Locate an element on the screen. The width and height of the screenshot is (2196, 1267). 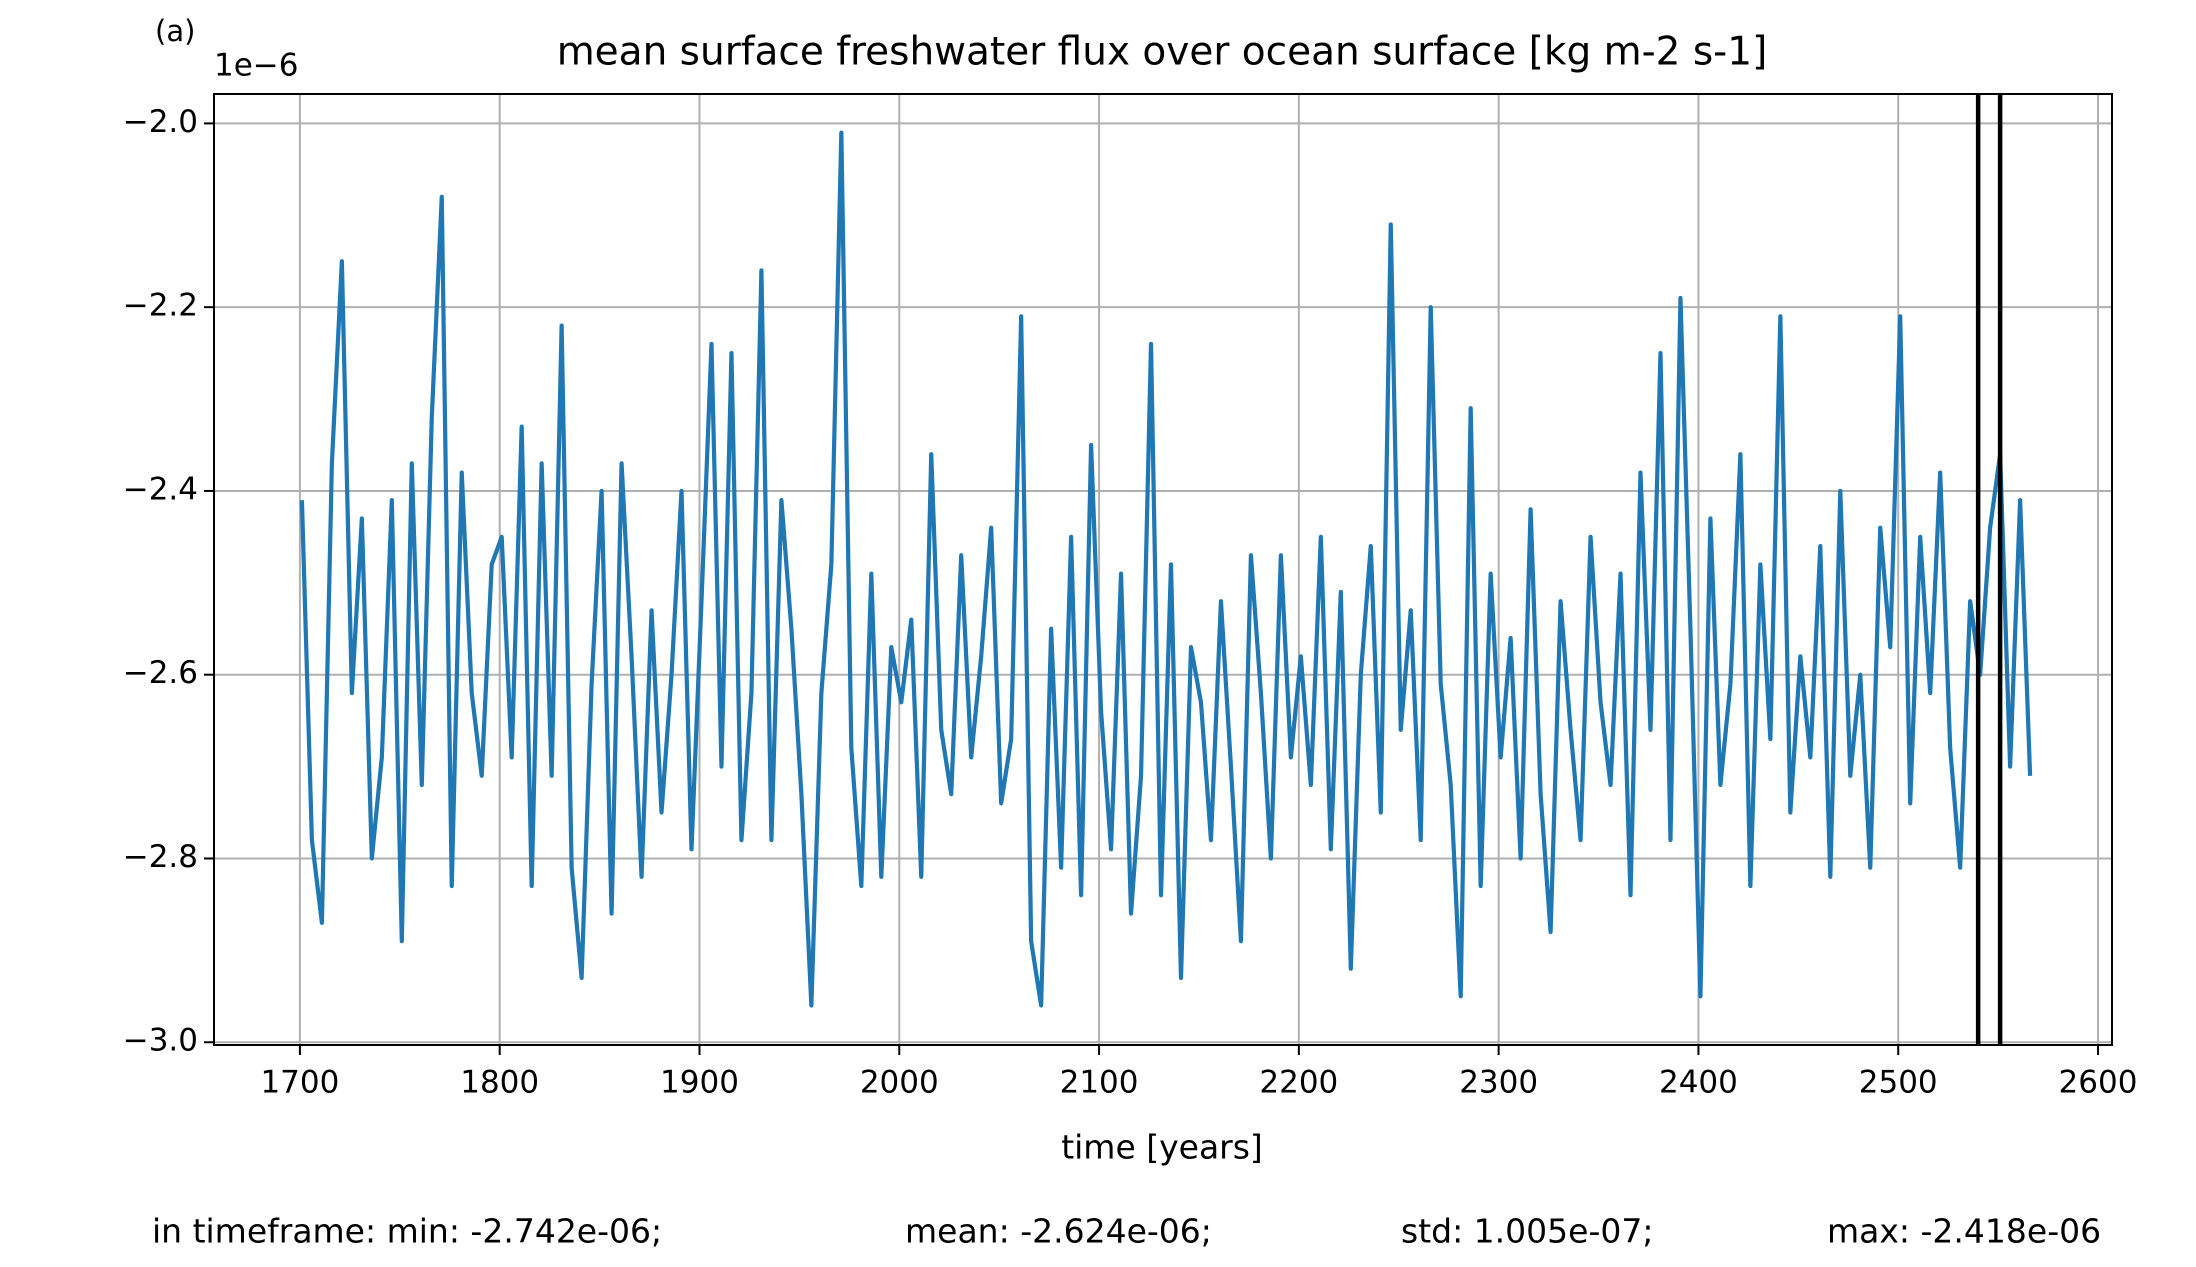
x-tick-label: 2000 is located at coordinates (899, 1083).